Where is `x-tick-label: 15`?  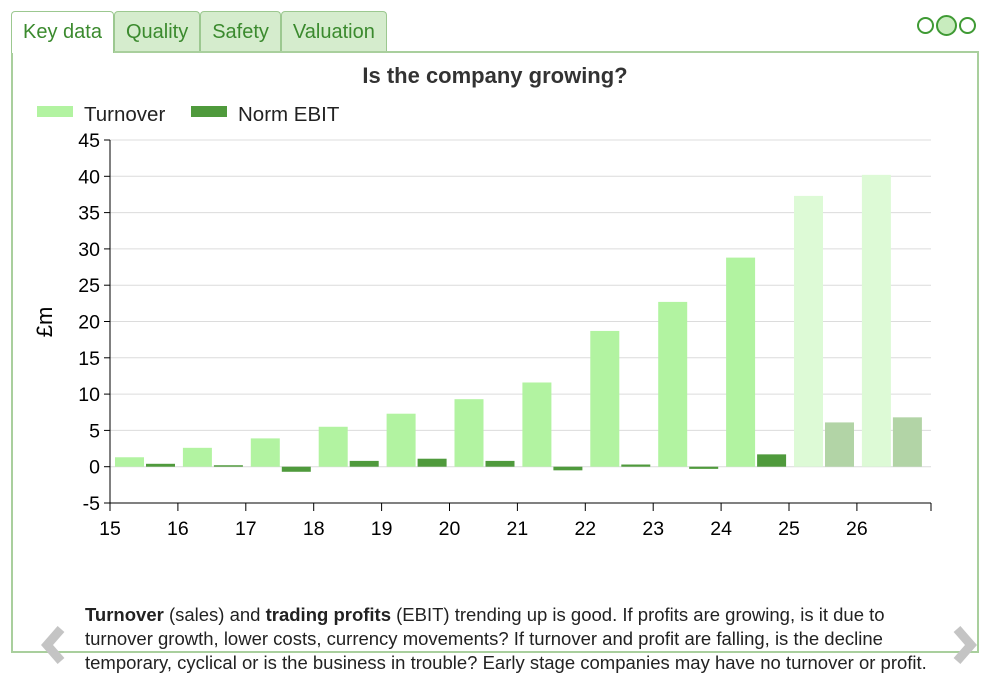 x-tick-label: 15 is located at coordinates (110, 529).